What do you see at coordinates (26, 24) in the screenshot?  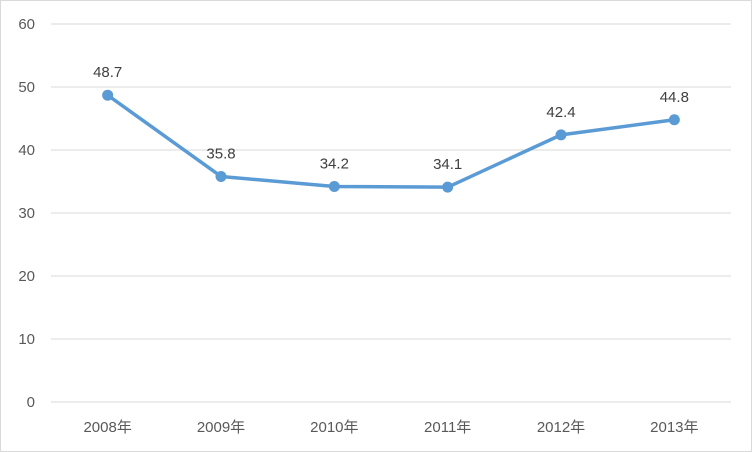 I see `y-tick-label: 60` at bounding box center [26, 24].